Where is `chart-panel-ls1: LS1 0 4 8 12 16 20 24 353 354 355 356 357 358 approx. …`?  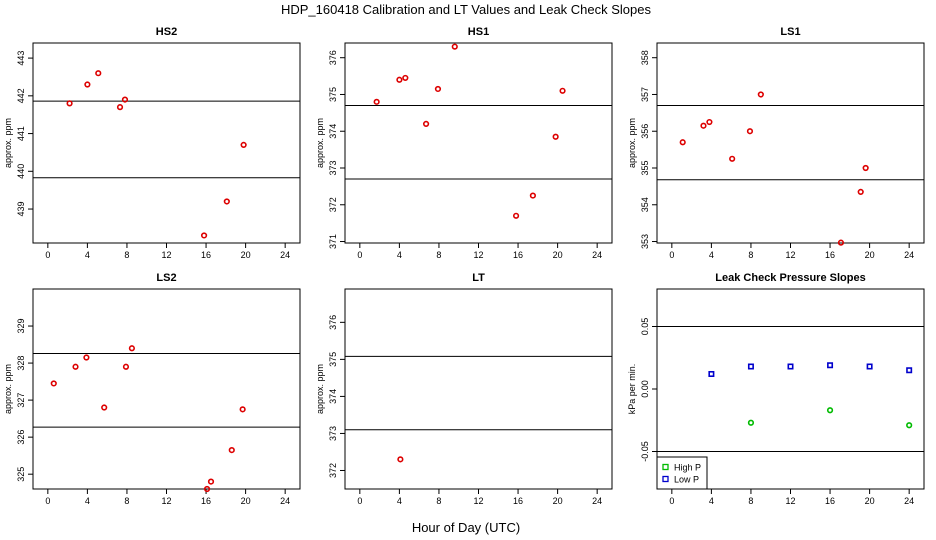
chart-panel-ls1: LS1 0 4 8 12 16 20 24 353 354 355 356 357 358 approx. … is located at coordinates (776, 143).